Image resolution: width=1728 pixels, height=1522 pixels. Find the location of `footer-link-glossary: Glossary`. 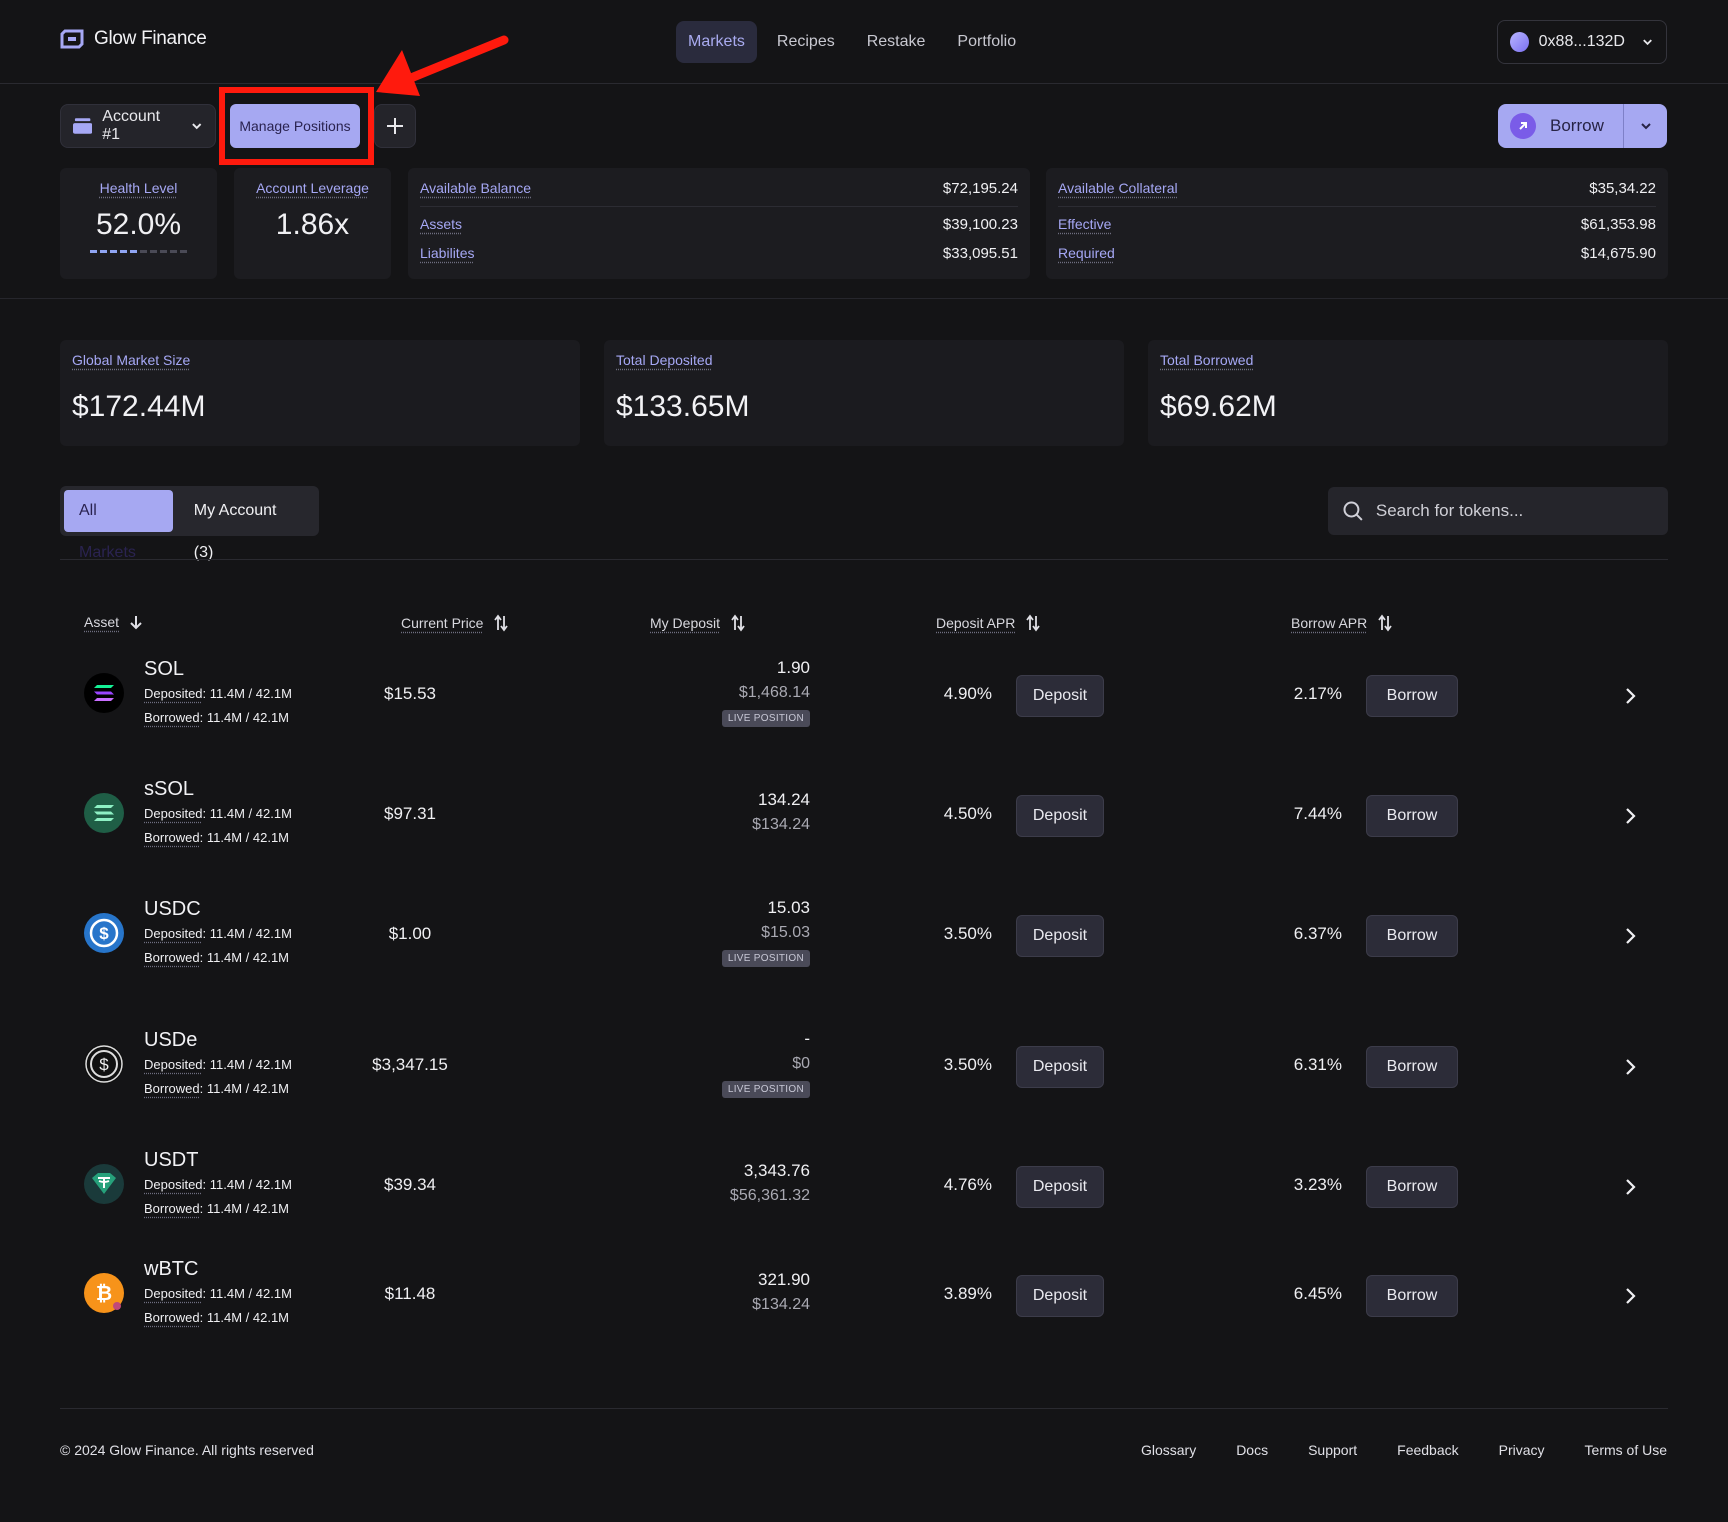

footer-link-glossary: Glossary is located at coordinates (1168, 1450).